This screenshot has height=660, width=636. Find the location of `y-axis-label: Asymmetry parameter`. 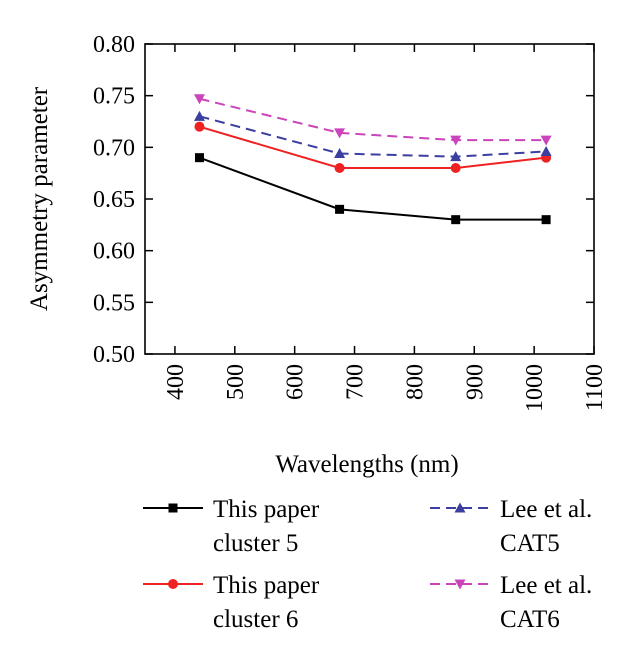

y-axis-label: Asymmetry parameter is located at coordinates (39, 198).